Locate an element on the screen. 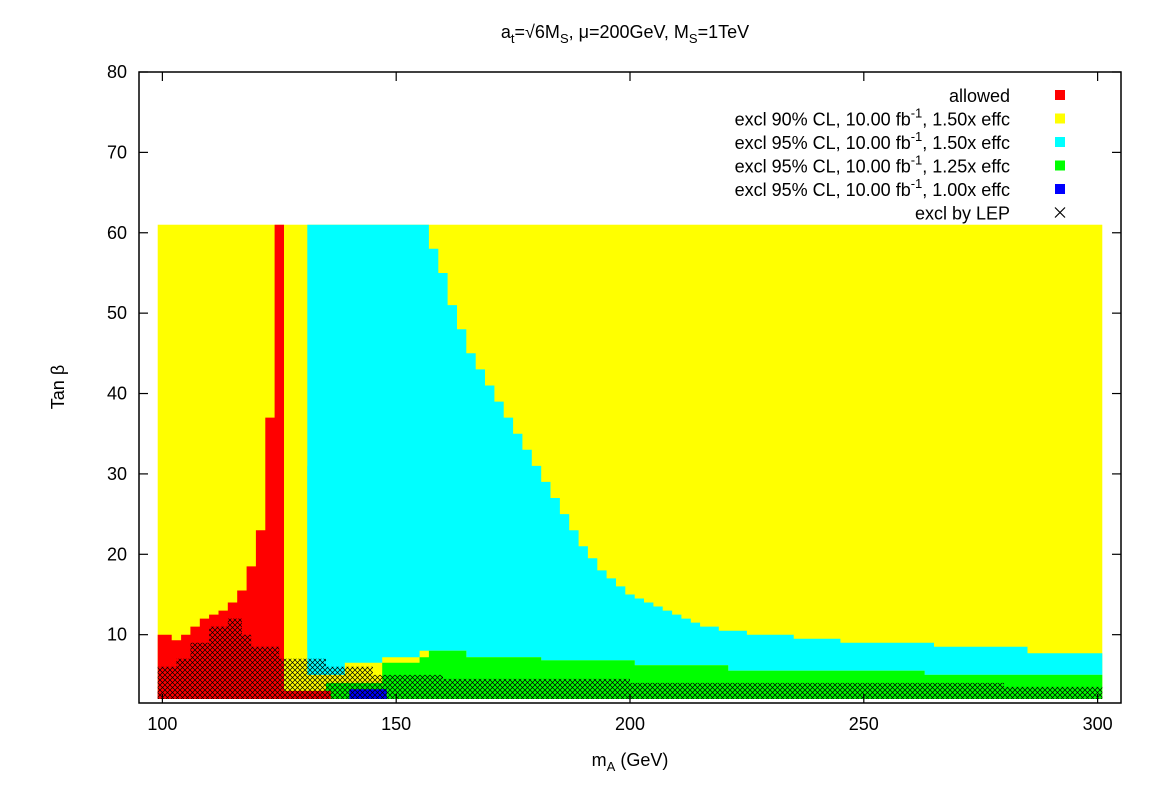  region-allowed is located at coordinates (220, 461).